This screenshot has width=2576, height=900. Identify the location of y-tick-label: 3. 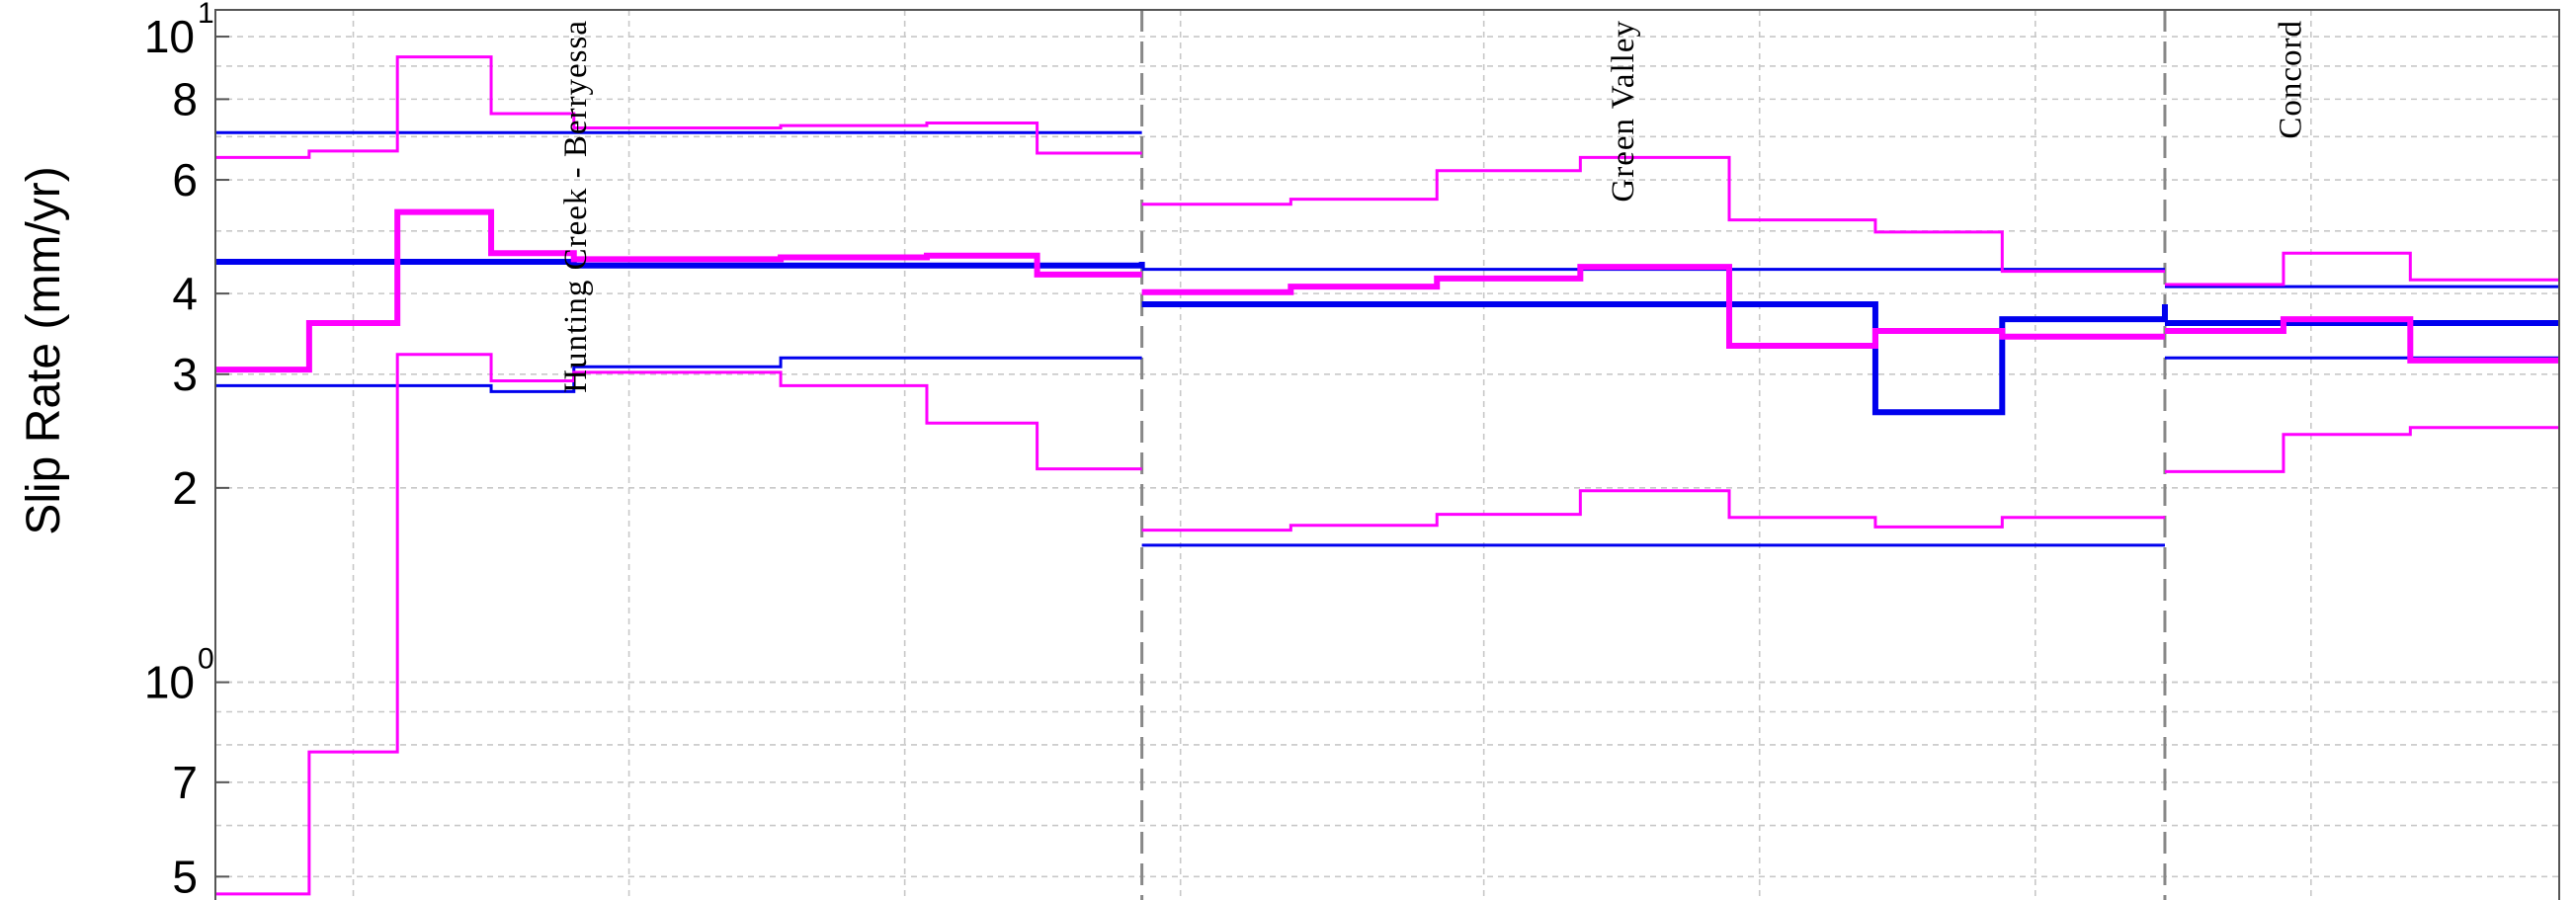
(185, 374).